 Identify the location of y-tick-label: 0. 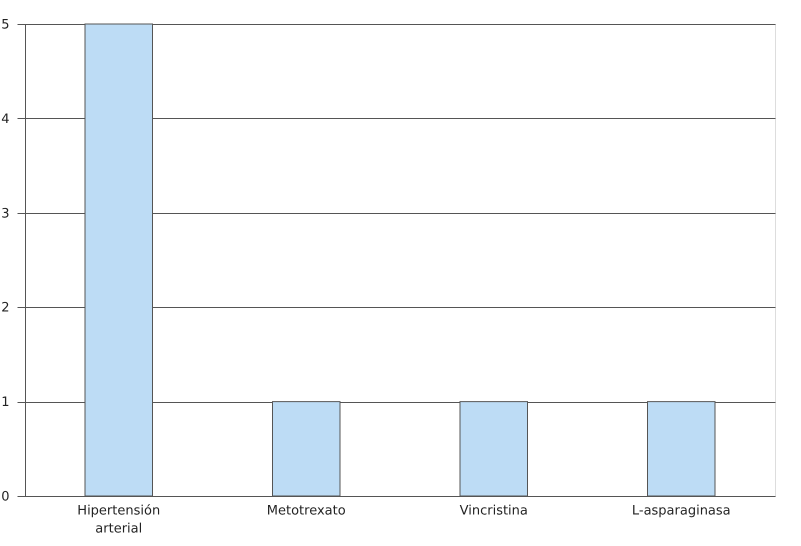
(5, 497).